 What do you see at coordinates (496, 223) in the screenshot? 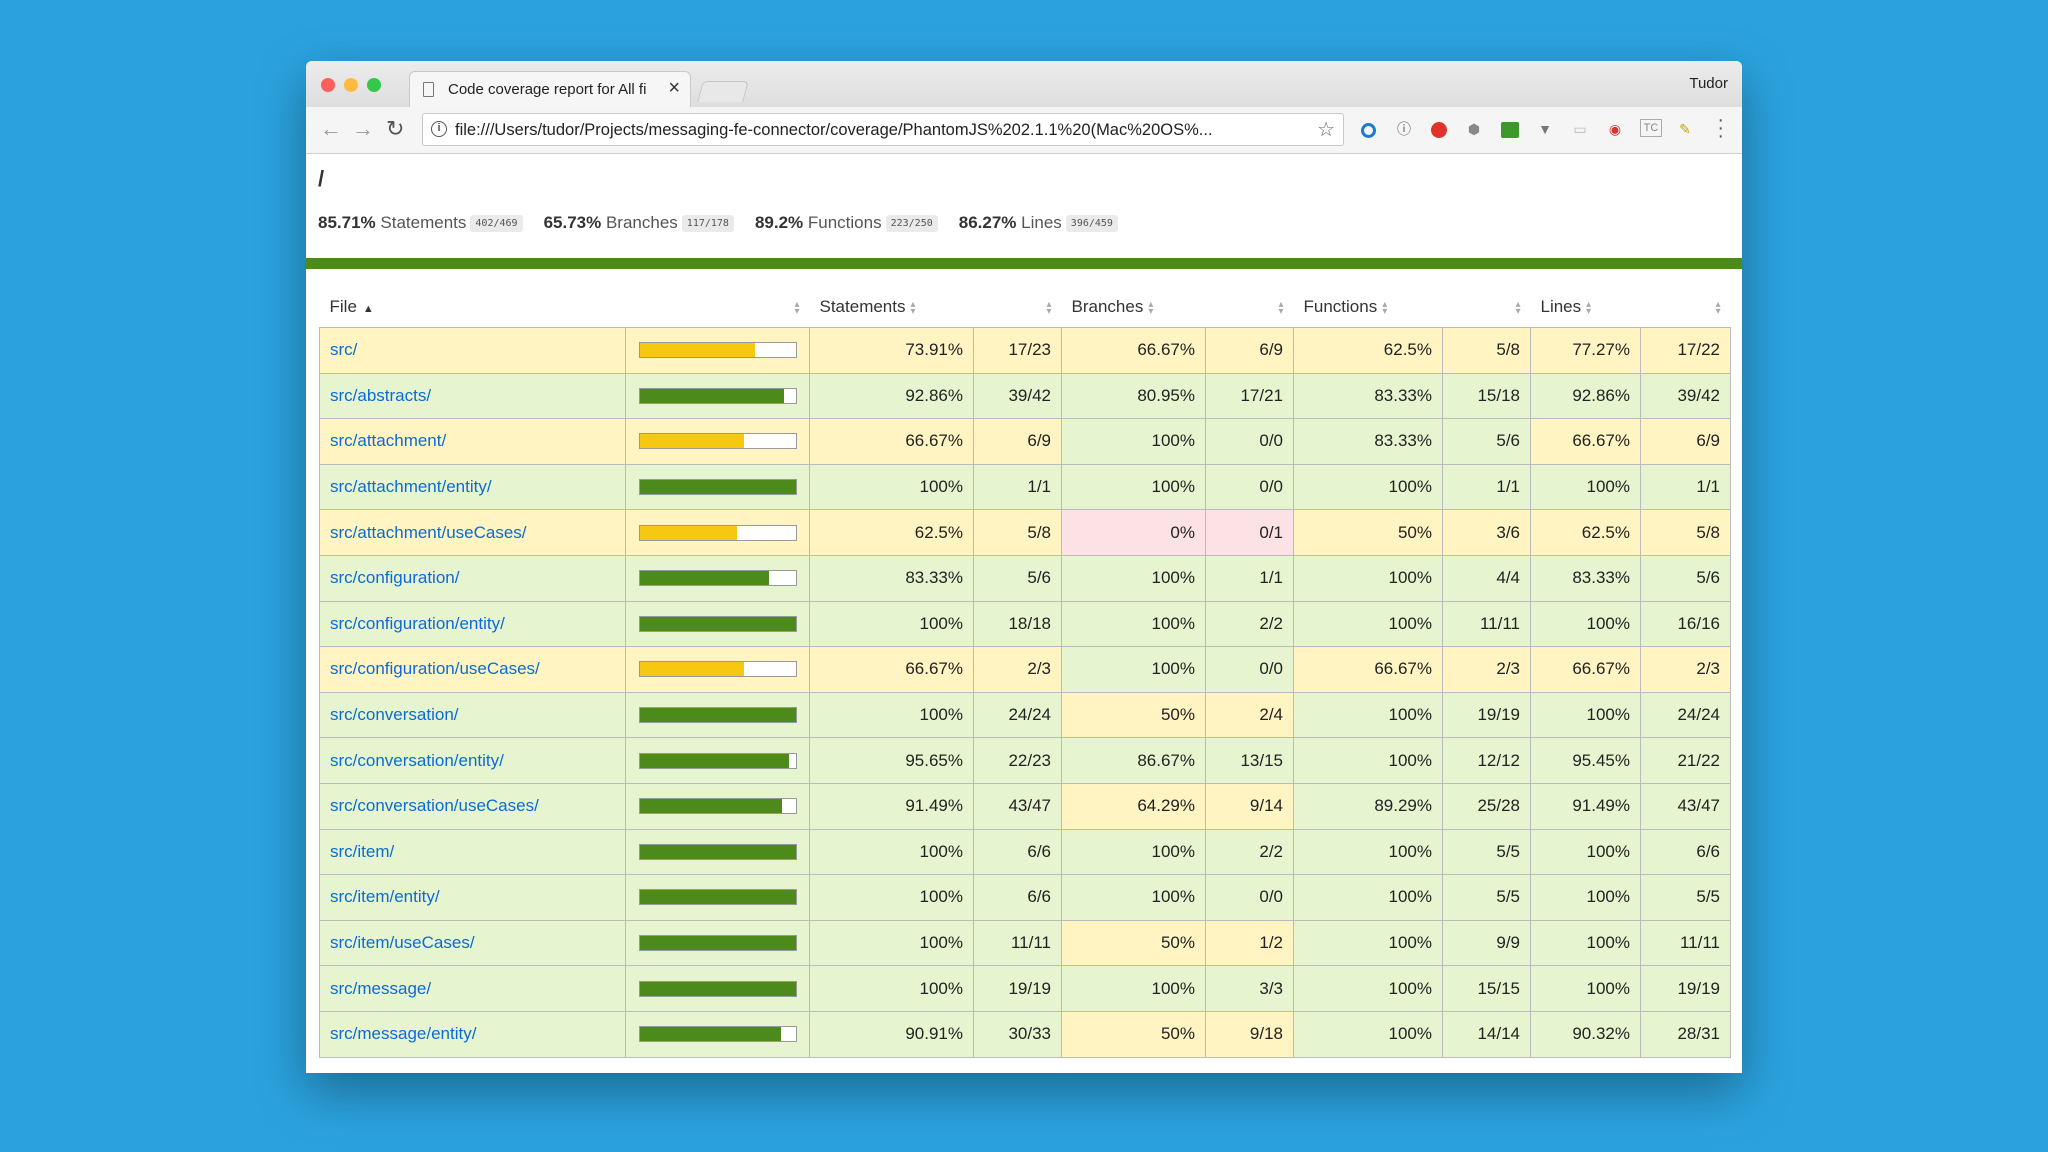
I see `summary-fraction: 402/469` at bounding box center [496, 223].